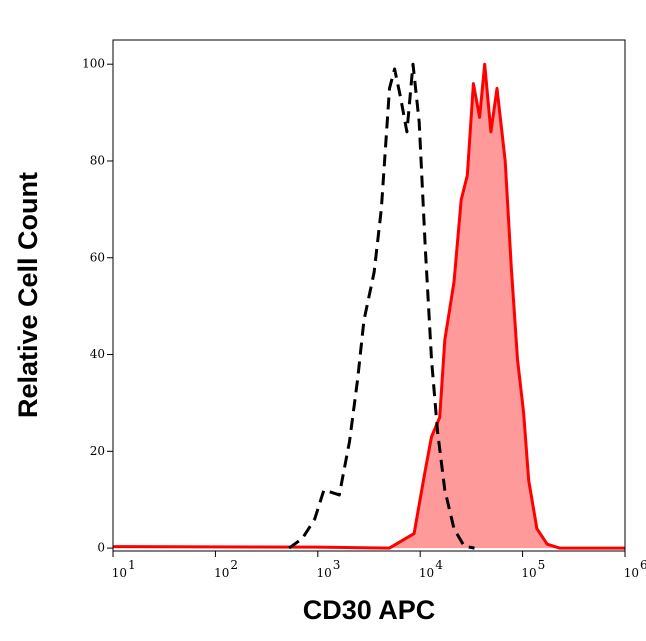 This screenshot has width=646, height=641. What do you see at coordinates (101, 548) in the screenshot?
I see `y-tick-label: 0` at bounding box center [101, 548].